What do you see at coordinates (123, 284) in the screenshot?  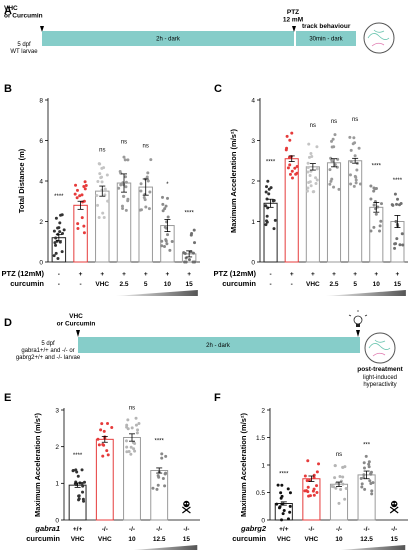 I see `row-value: 2.5` at bounding box center [123, 284].